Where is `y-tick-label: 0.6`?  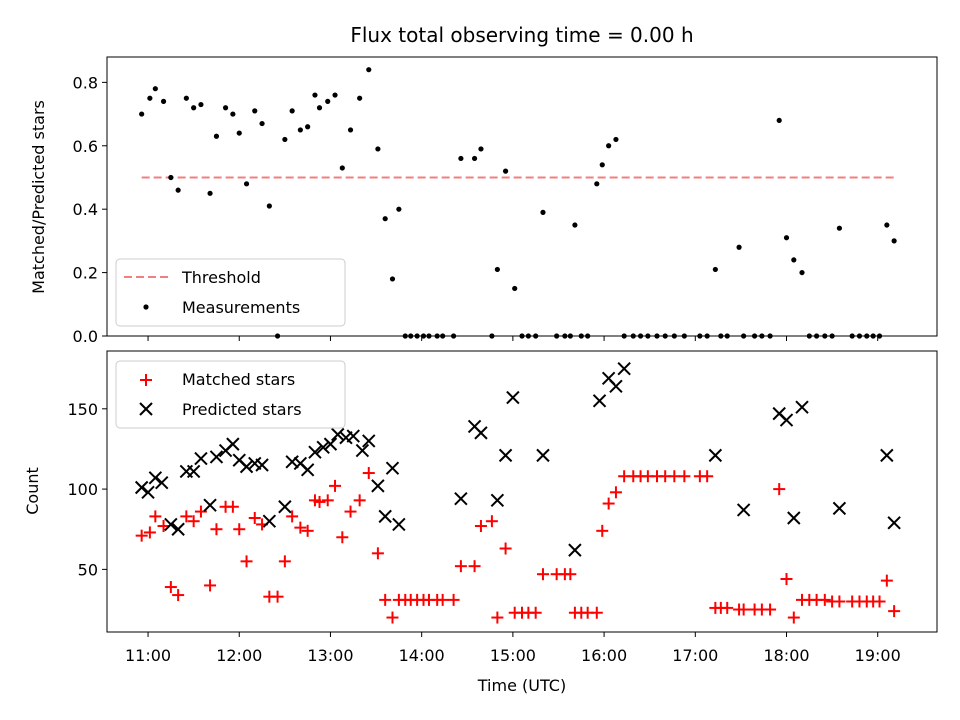
y-tick-label: 0.6 is located at coordinates (85, 146).